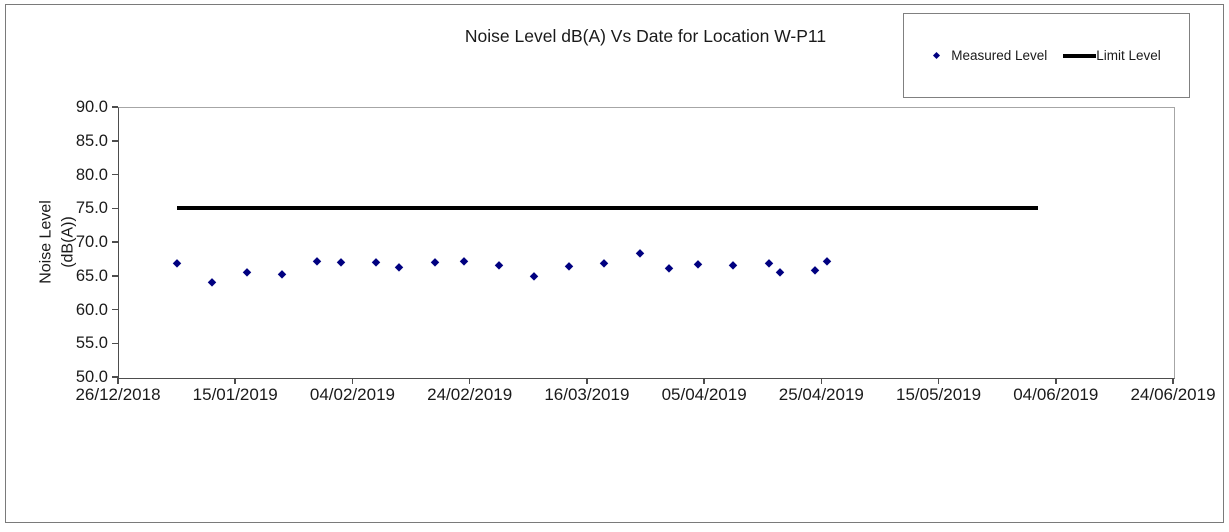 This screenshot has height=532, width=1229. What do you see at coordinates (999, 55) in the screenshot?
I see `legend-label-measured: Measured Level` at bounding box center [999, 55].